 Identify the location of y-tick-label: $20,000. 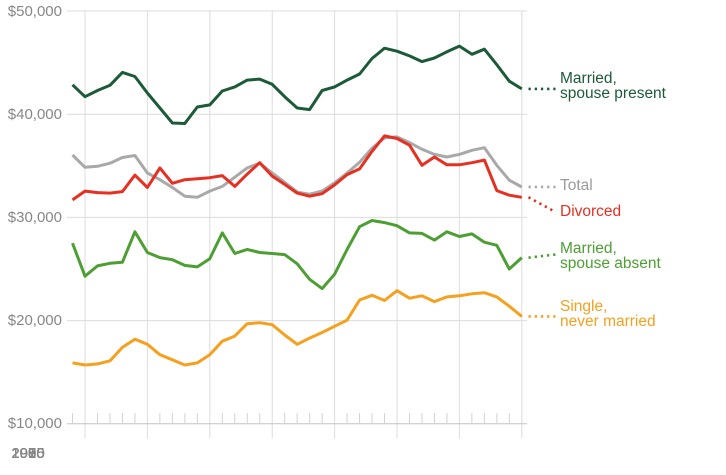
(34, 320).